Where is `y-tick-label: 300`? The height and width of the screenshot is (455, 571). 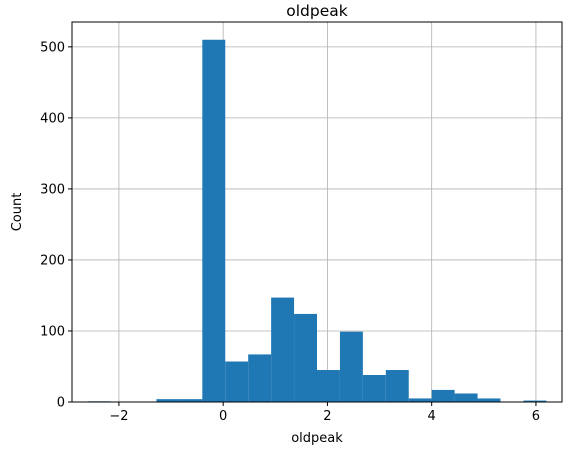 y-tick-label: 300 is located at coordinates (52, 189).